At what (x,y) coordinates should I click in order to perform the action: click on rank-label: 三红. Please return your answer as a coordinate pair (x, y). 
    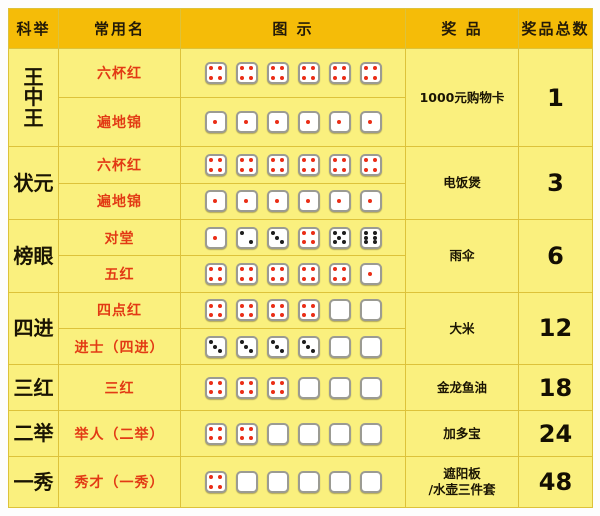
    Looking at the image, I should click on (33, 387).